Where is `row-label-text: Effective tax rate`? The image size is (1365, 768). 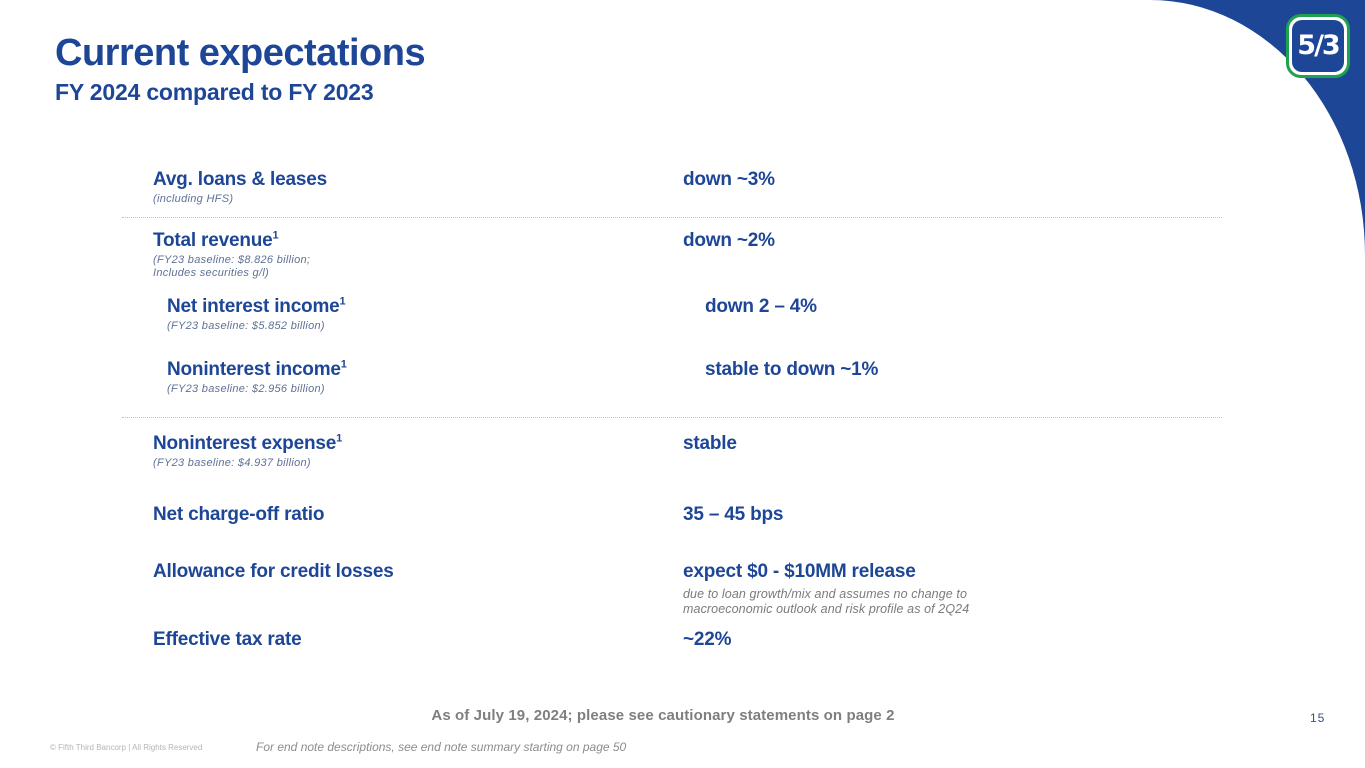
row-label-text: Effective tax rate is located at coordinates (227, 639).